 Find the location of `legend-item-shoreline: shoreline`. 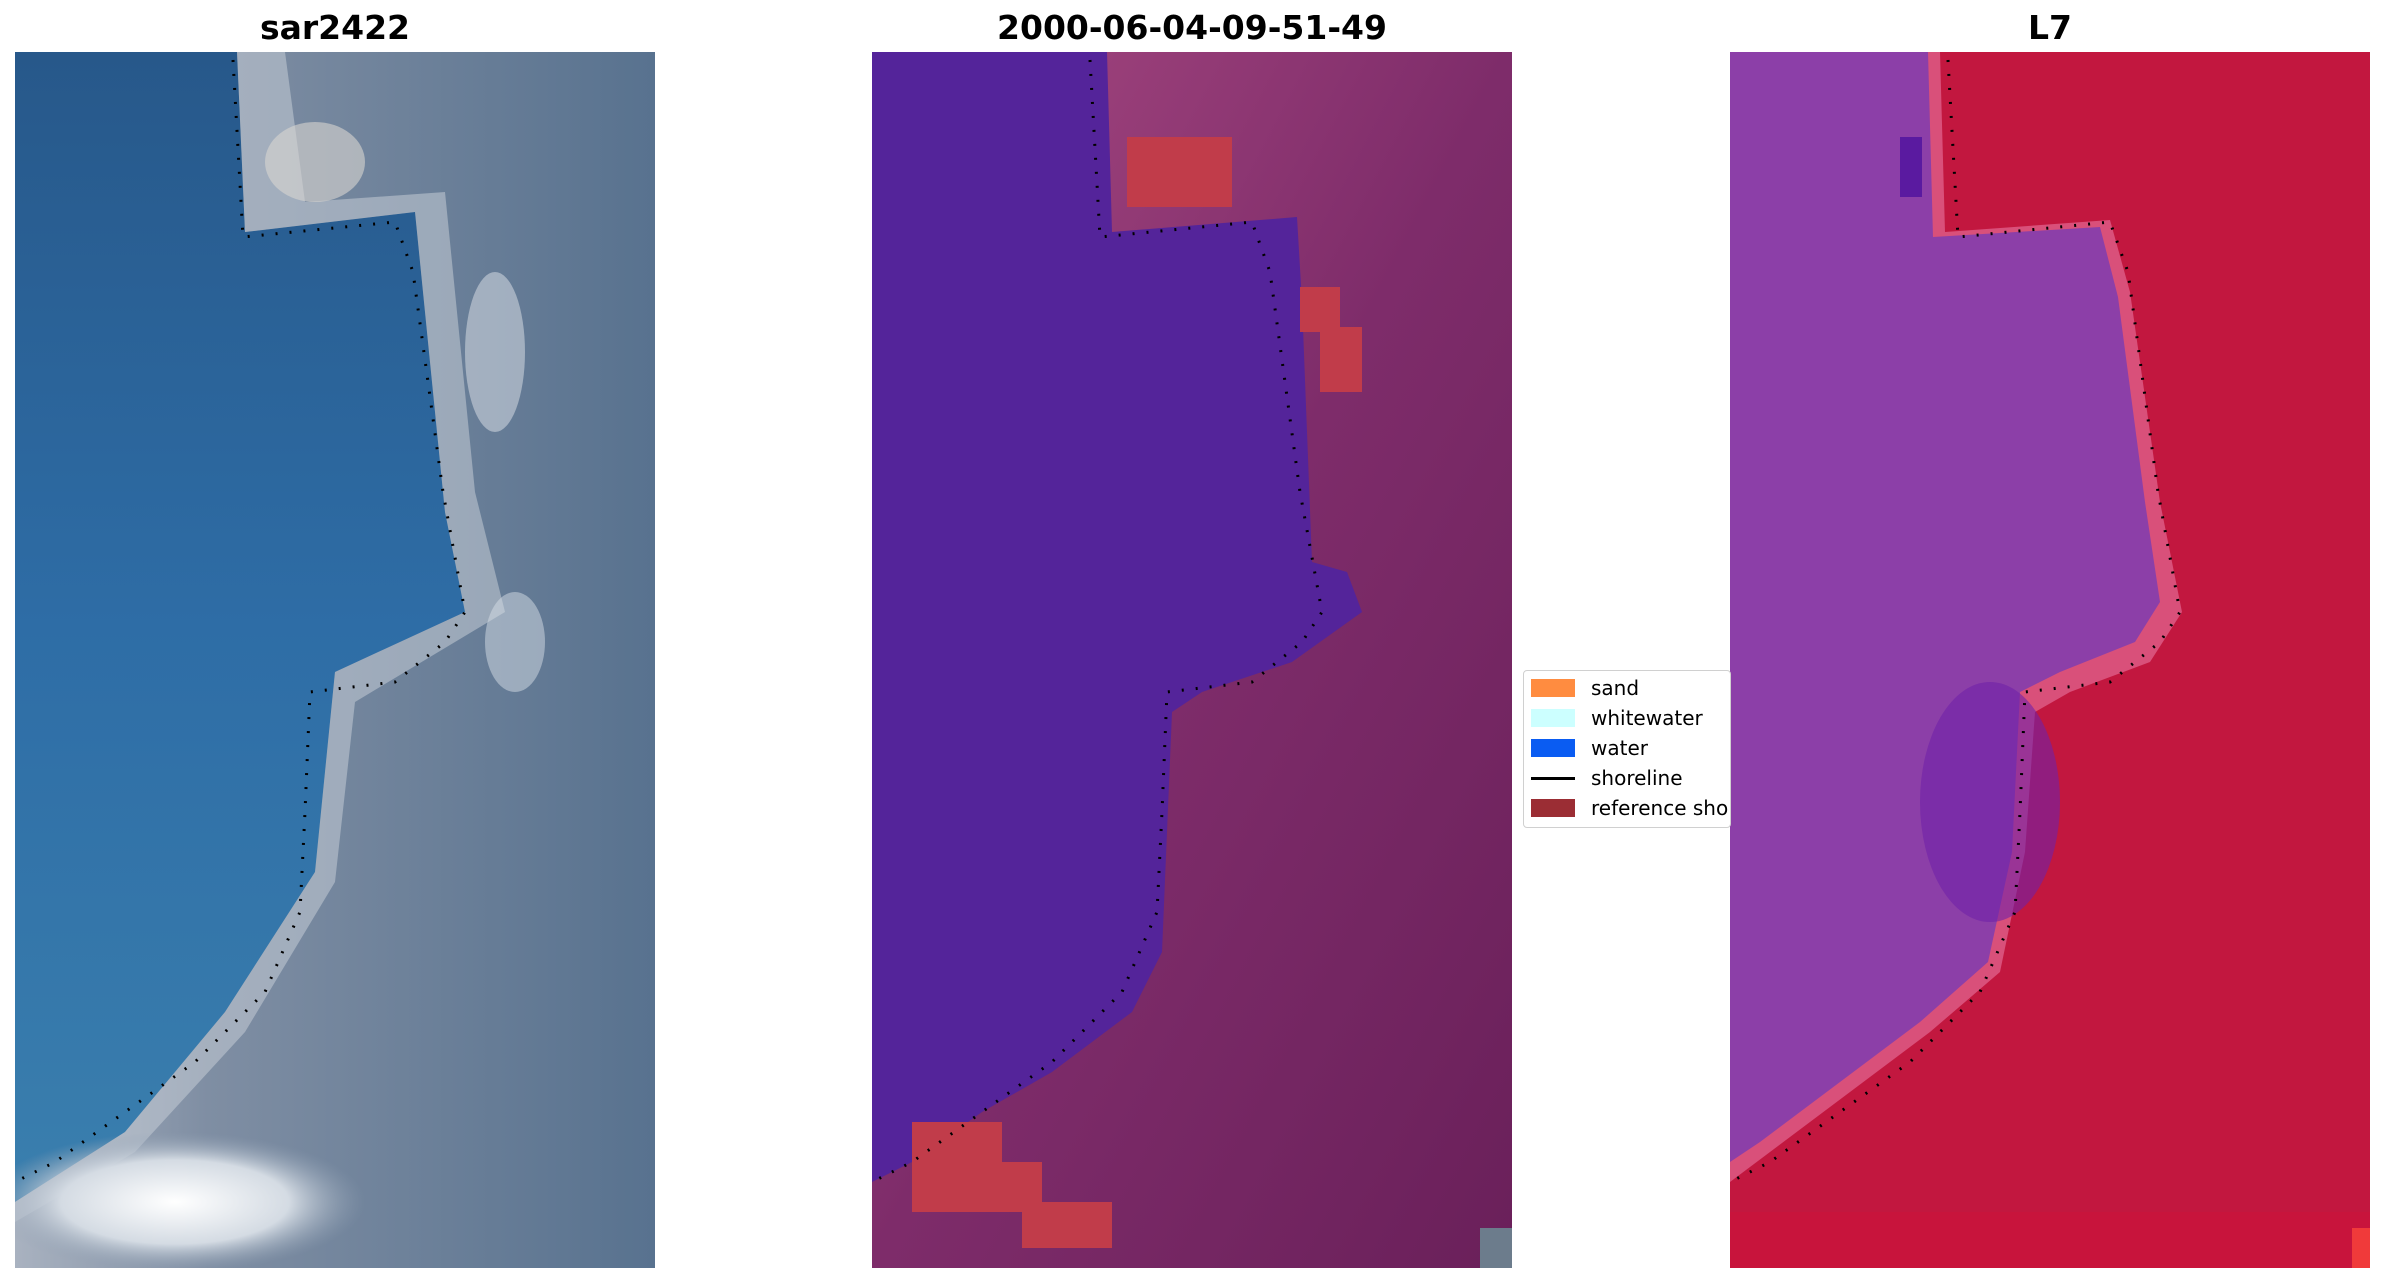

legend-item-shoreline: shoreline is located at coordinates (1603, 778).